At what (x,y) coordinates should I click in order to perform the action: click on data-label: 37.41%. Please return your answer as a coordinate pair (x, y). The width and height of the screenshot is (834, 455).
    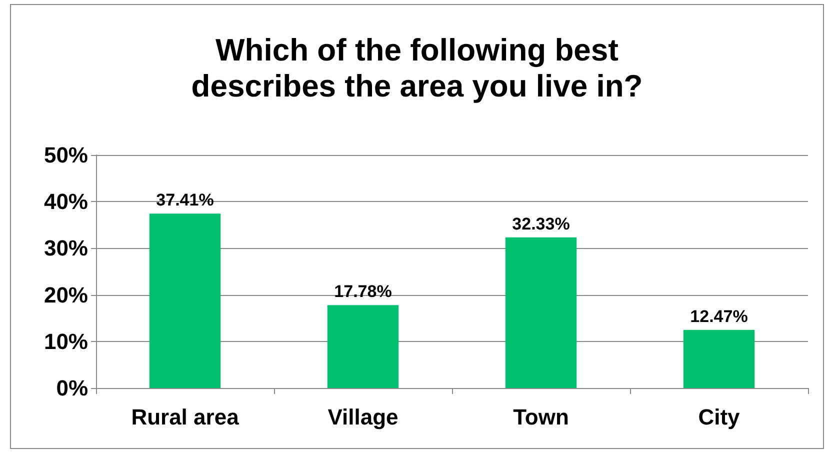
    Looking at the image, I should click on (185, 200).